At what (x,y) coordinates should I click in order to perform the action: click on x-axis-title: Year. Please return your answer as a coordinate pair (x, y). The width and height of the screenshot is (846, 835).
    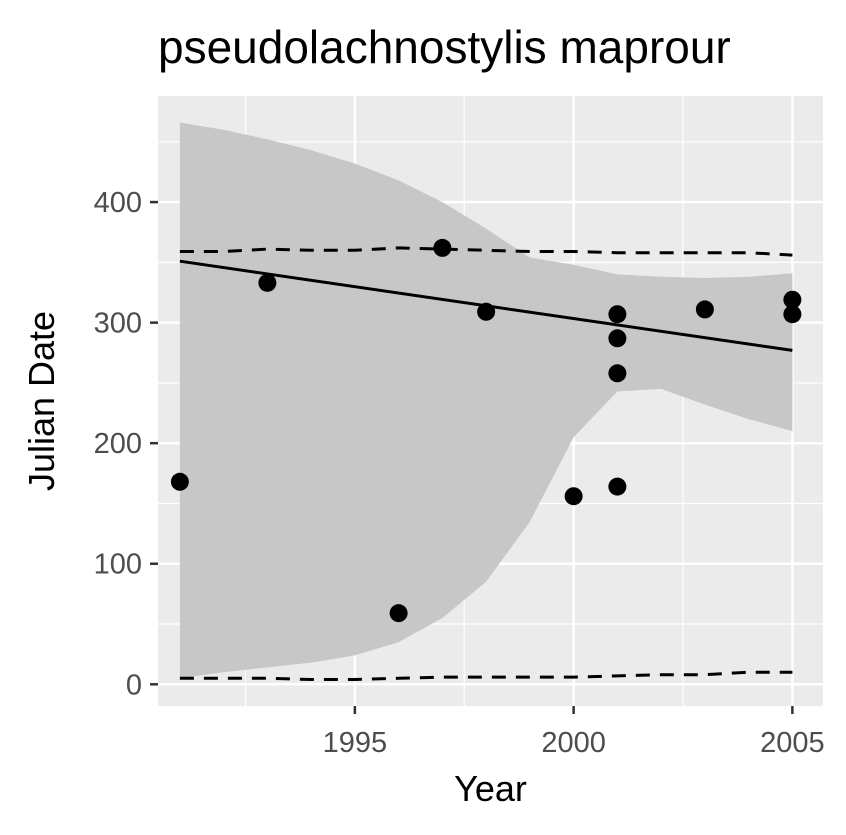
    Looking at the image, I should click on (490, 788).